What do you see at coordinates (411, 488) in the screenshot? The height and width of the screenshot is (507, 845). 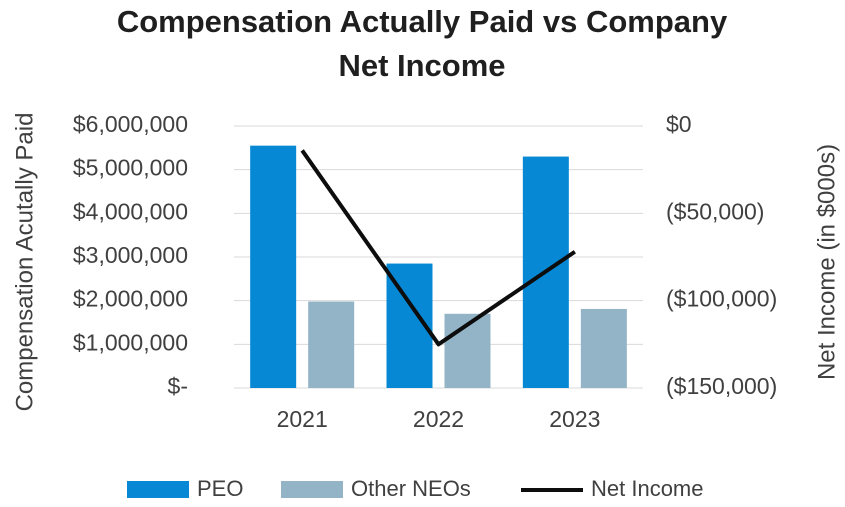 I see `legend-label-other-neos: Other NEOs` at bounding box center [411, 488].